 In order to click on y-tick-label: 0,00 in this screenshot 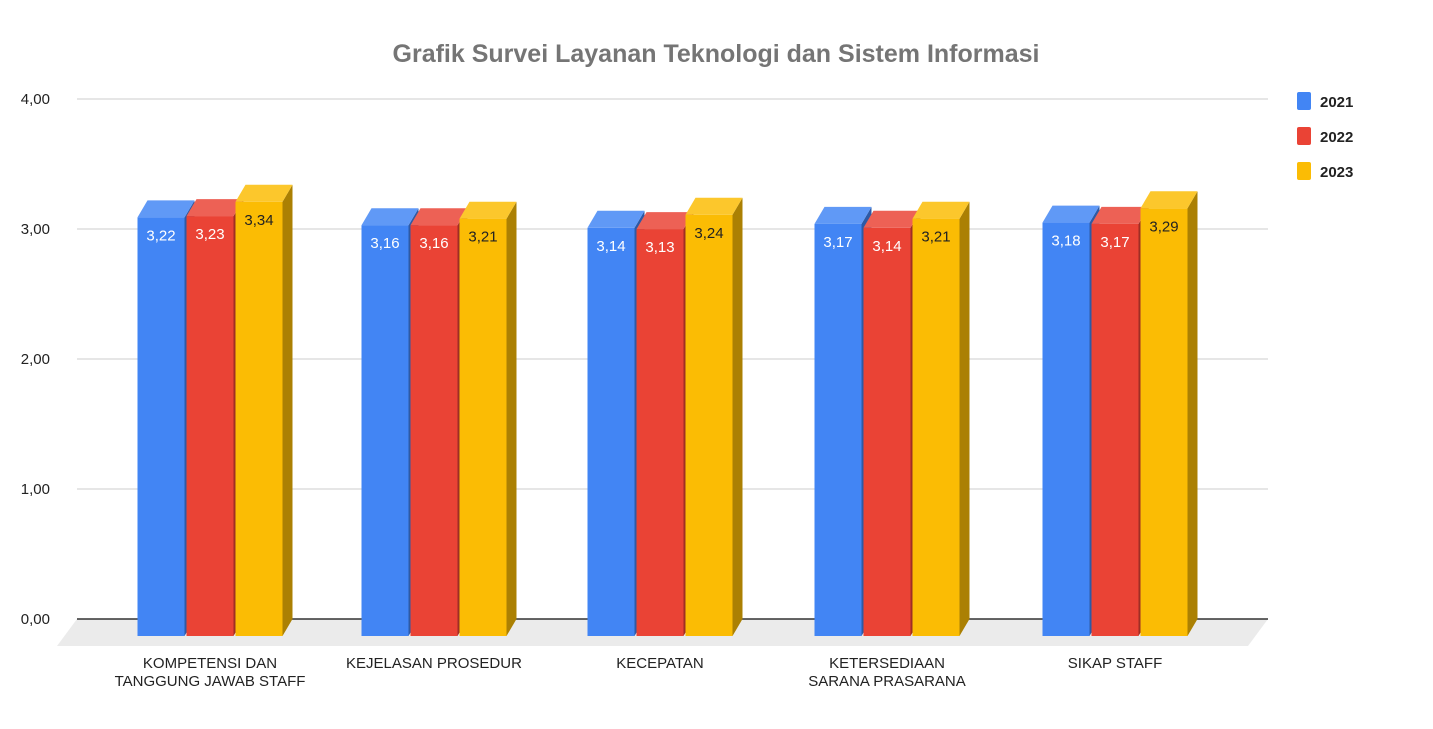, I will do `click(35, 619)`.